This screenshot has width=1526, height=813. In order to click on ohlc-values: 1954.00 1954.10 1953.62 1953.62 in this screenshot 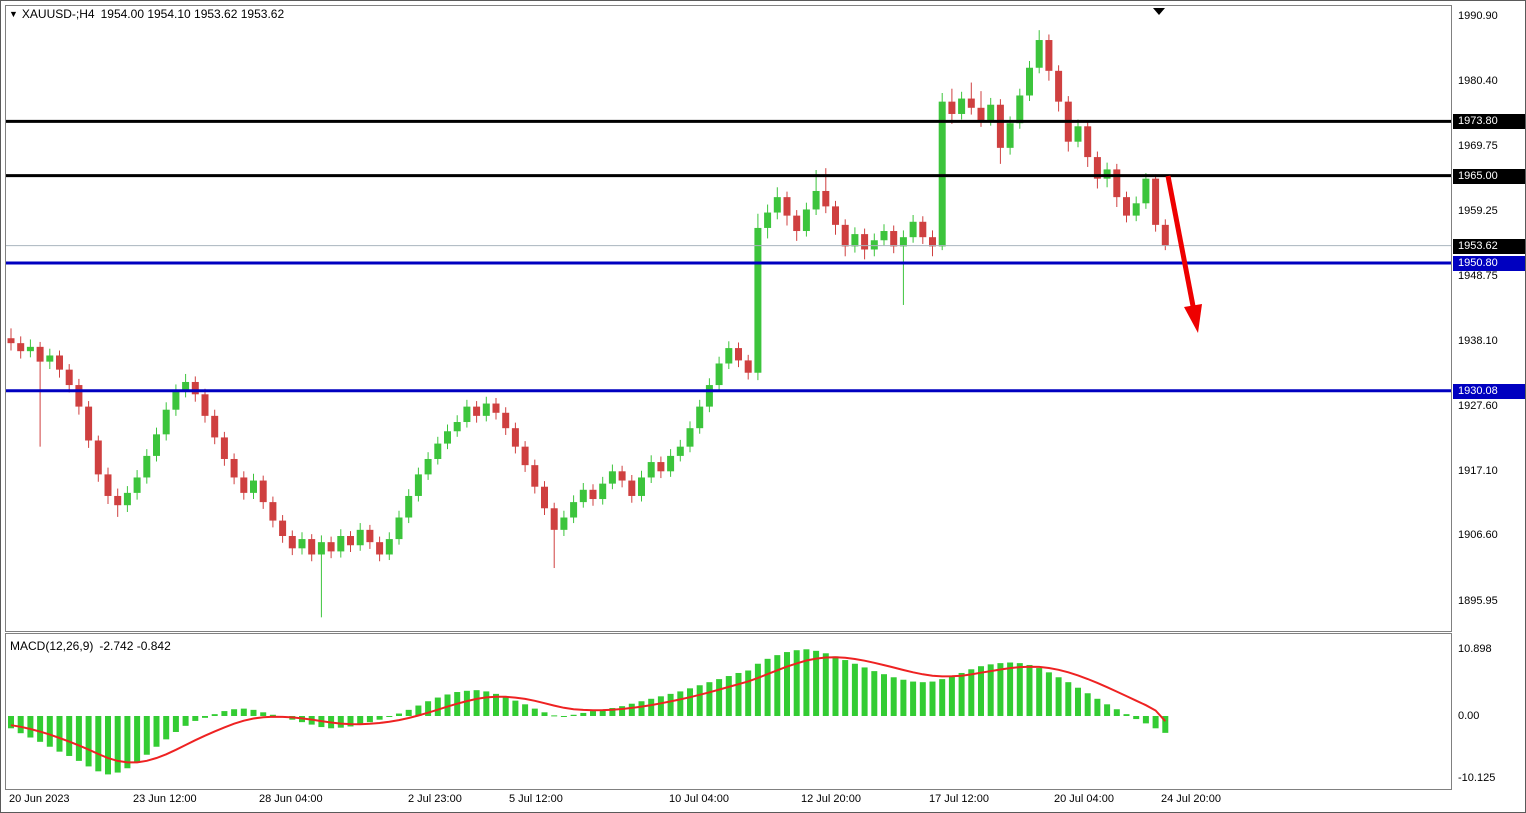, I will do `click(192, 14)`.